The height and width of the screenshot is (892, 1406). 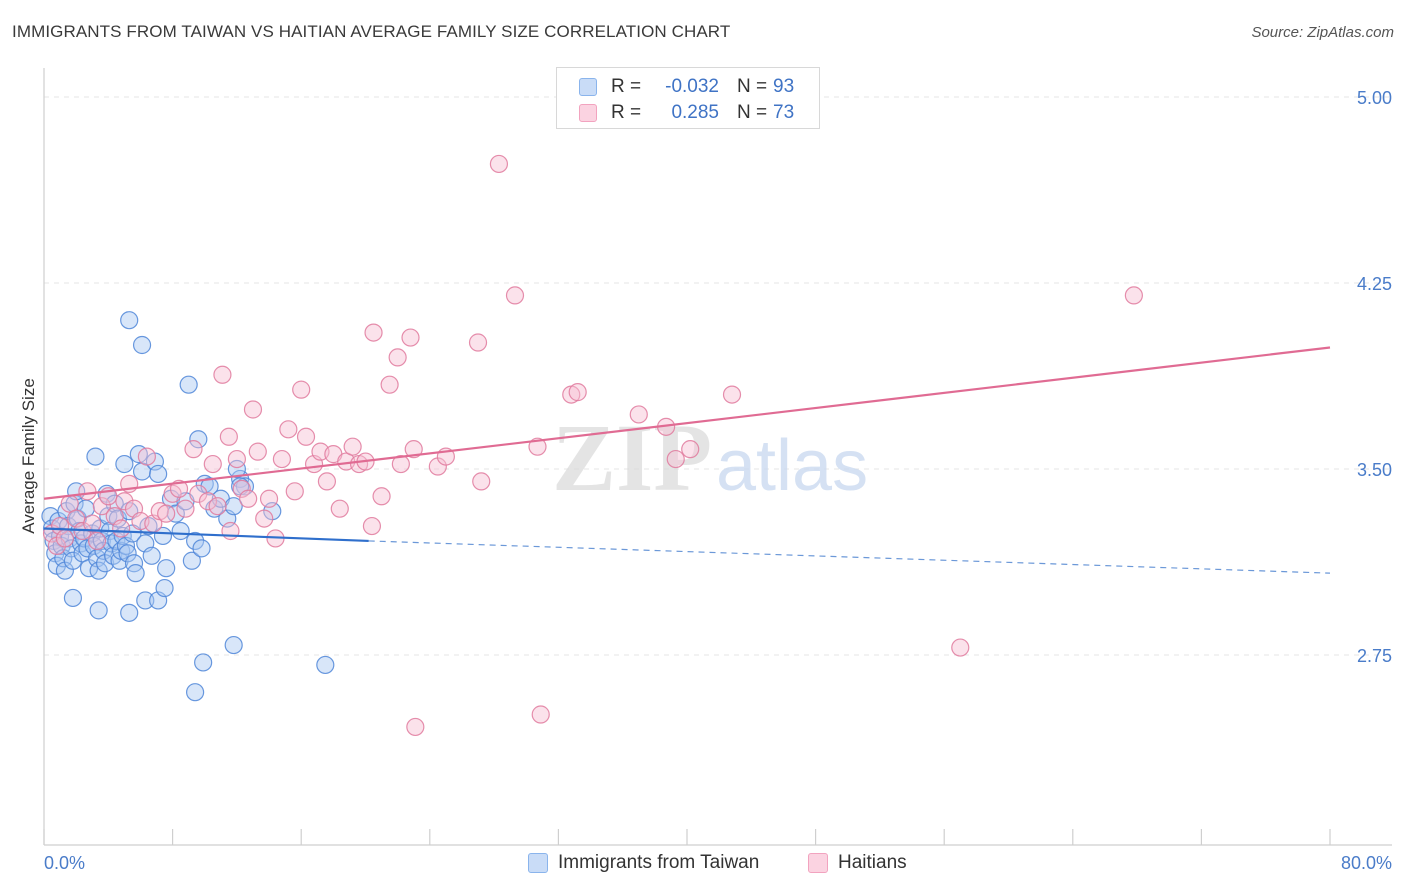 What do you see at coordinates (872, 862) in the screenshot?
I see `legend-label-haitians: Haitians` at bounding box center [872, 862].